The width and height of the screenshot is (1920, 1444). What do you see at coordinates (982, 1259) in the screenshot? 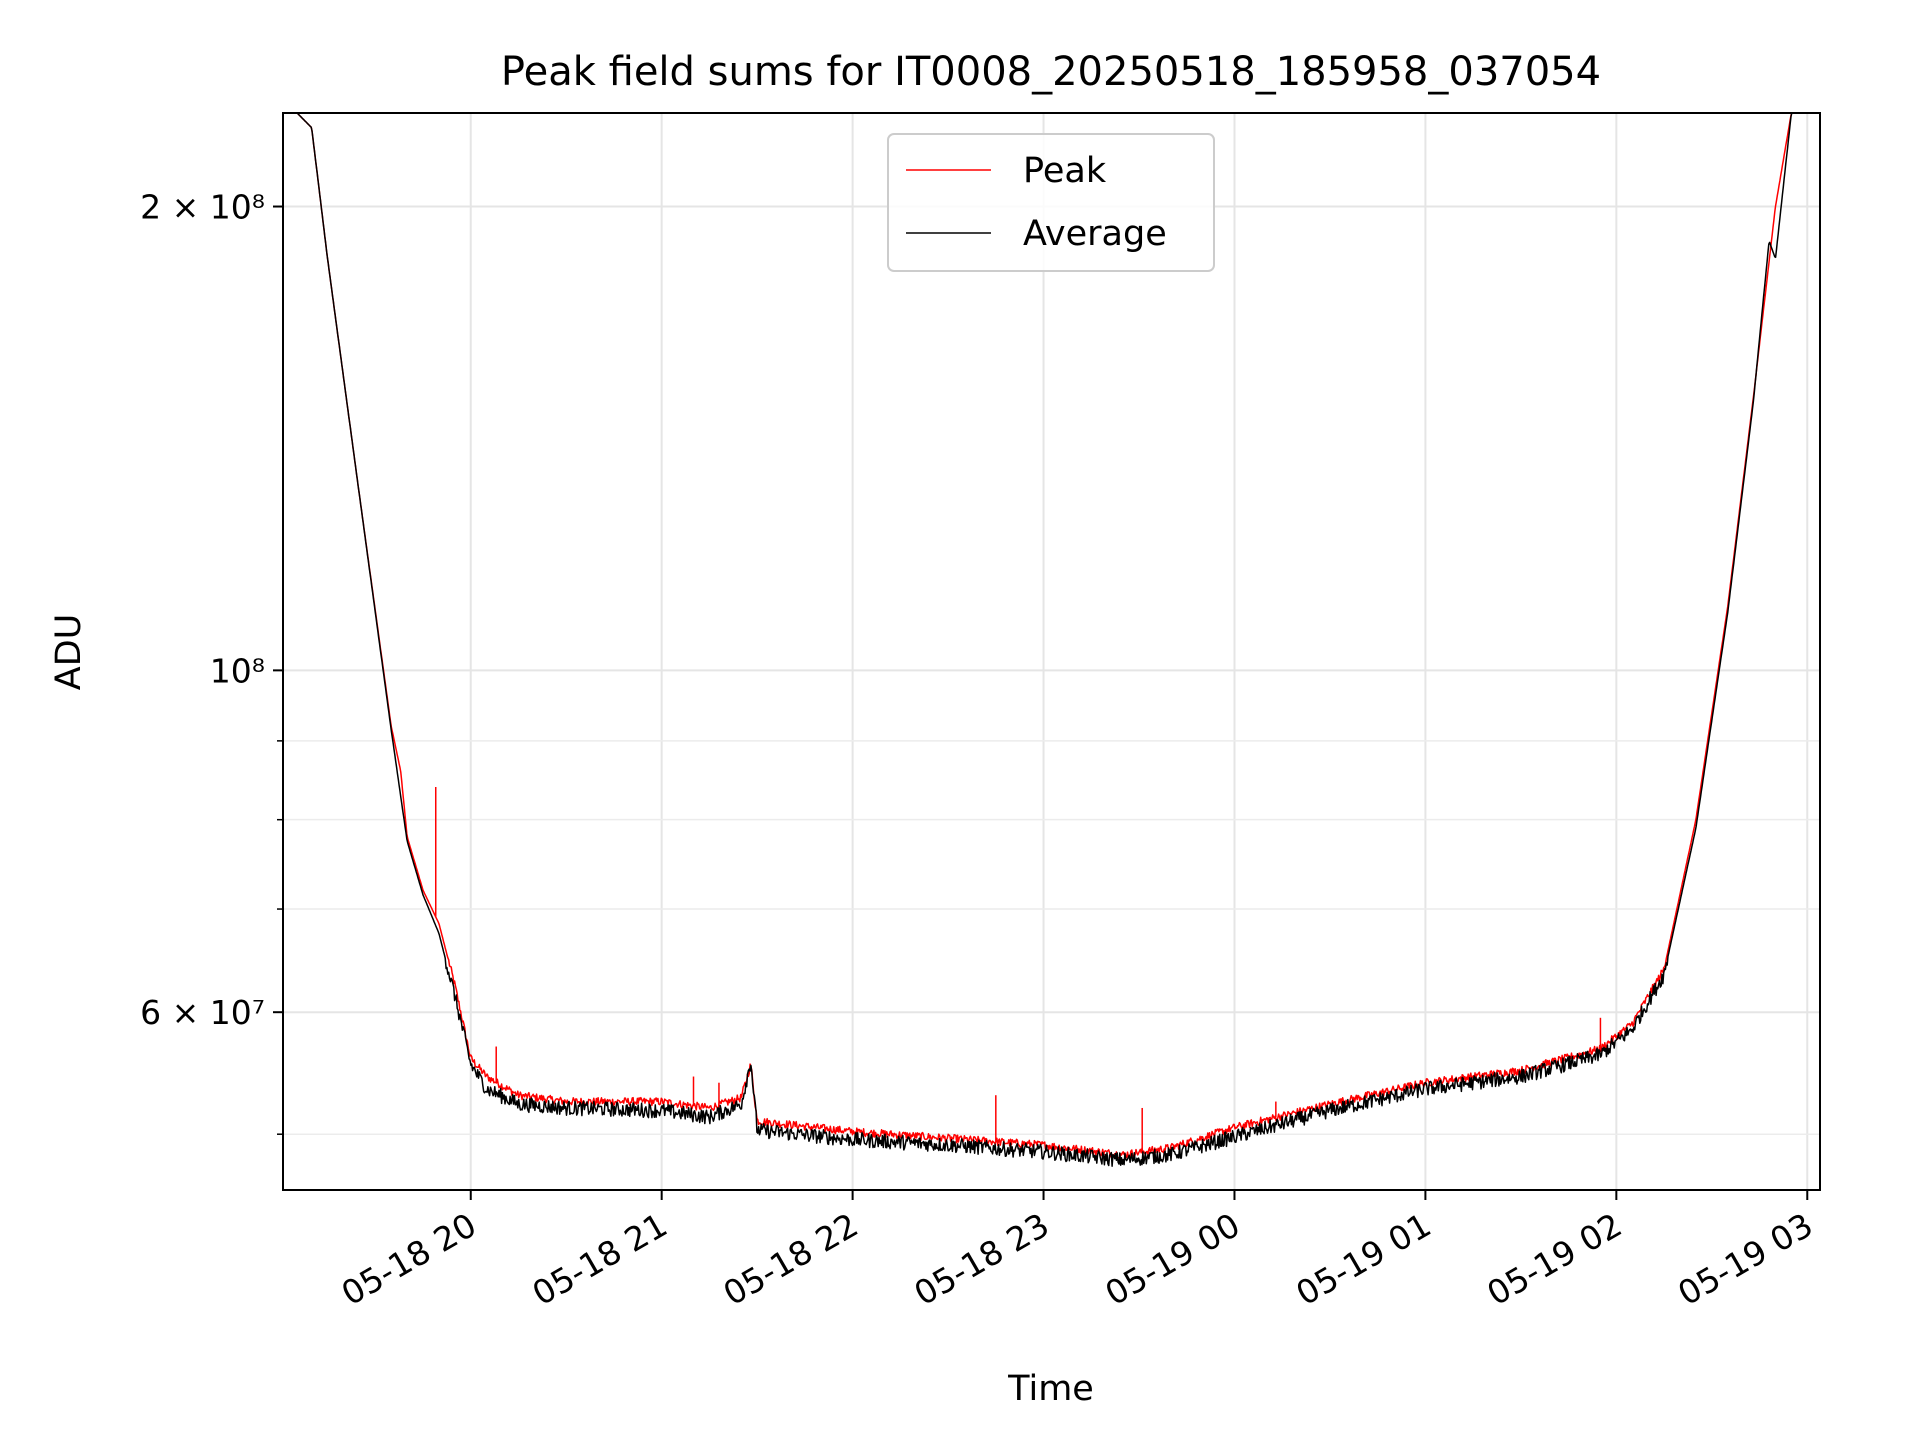
I see `x-tick-label: 05-18 23` at bounding box center [982, 1259].